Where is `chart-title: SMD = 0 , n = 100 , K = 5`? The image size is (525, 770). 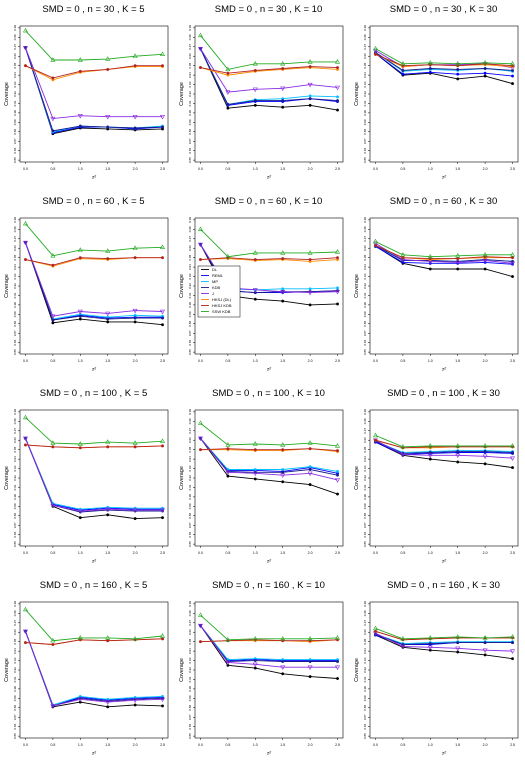 chart-title: SMD = 0 , n = 100 , K = 5 is located at coordinates (93, 393).